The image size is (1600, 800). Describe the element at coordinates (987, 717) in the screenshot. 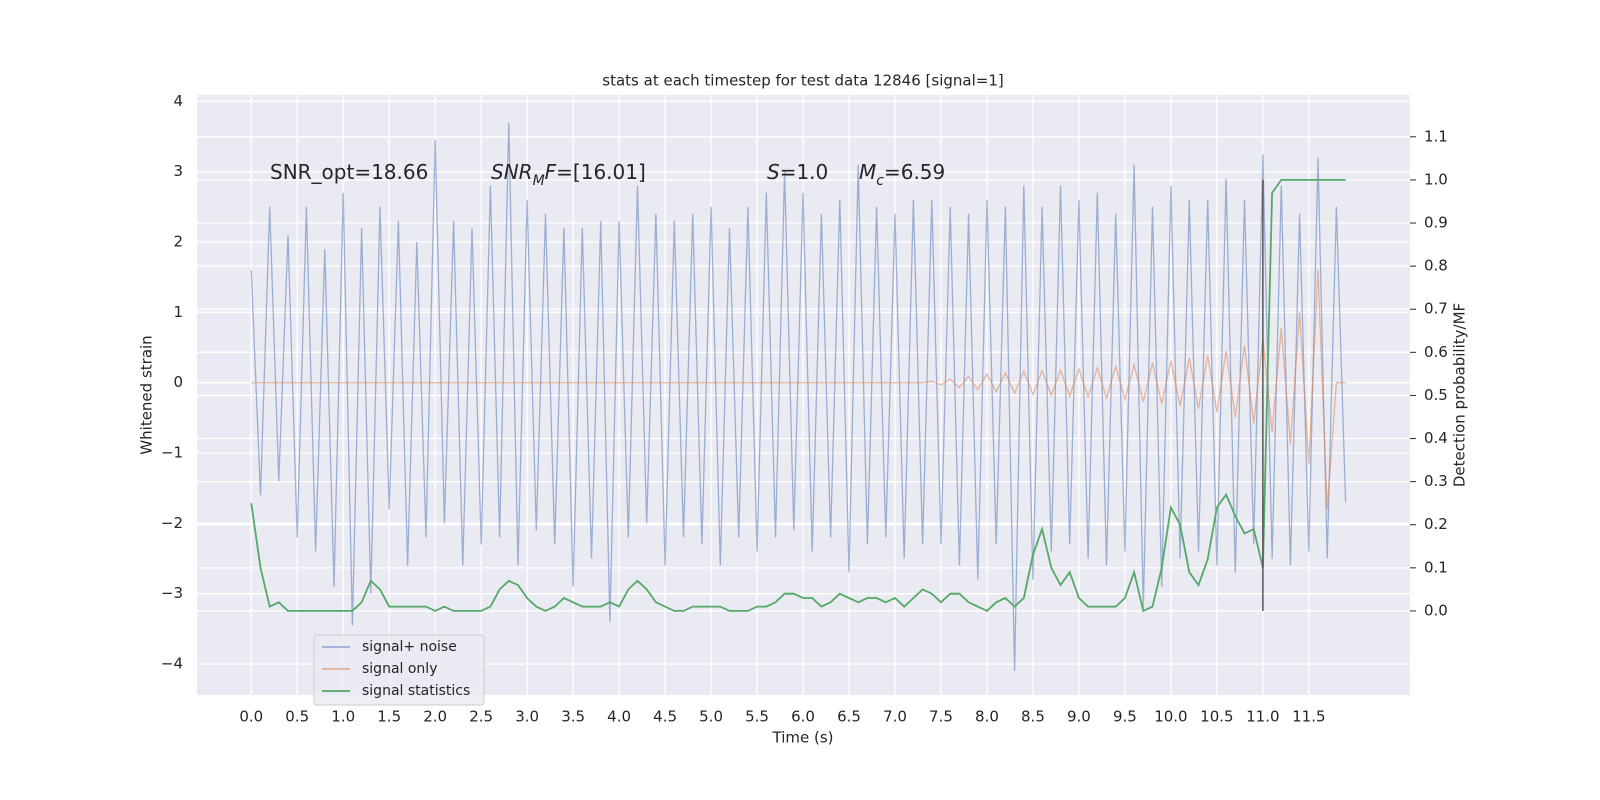

I see `x-tick-label: 8.0` at that location.